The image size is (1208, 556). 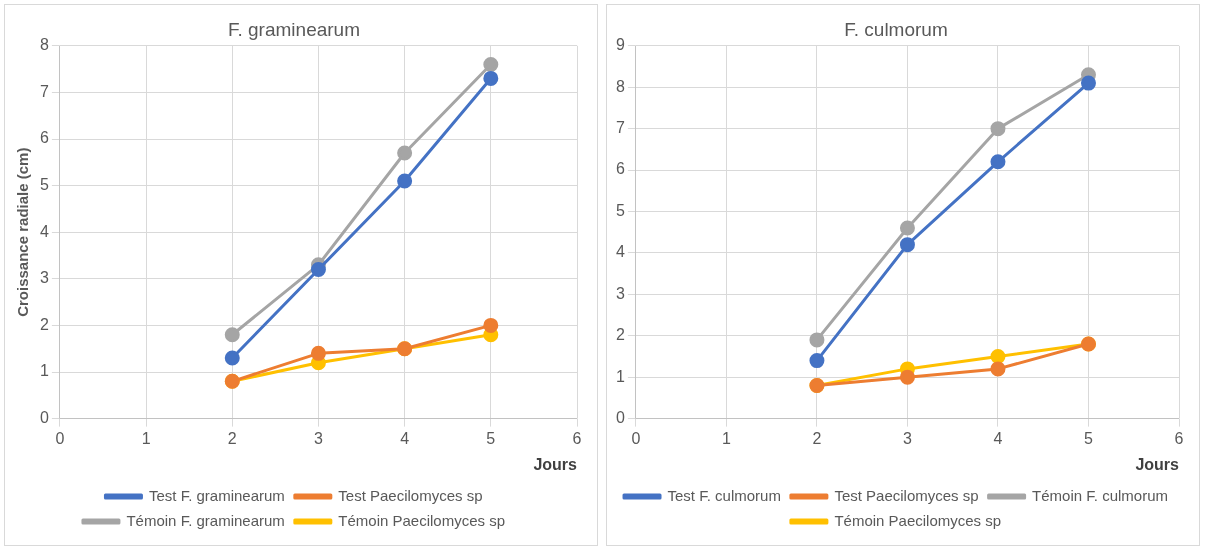 I want to click on y-tick-label: 9, so click(x=620, y=45).